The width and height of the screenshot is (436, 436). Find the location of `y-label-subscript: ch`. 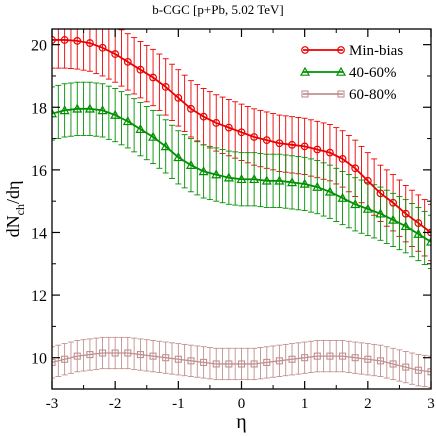

y-label-subscript: ch is located at coordinates (20, 209).